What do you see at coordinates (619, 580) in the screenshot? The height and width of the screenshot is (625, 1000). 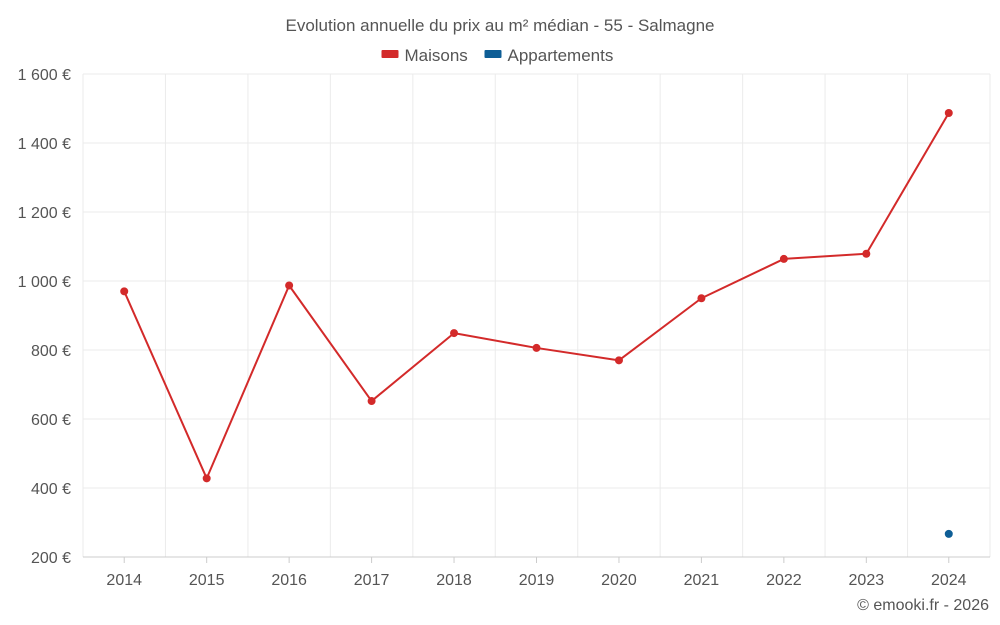 I see `x-tick-label: 2020` at bounding box center [619, 580].